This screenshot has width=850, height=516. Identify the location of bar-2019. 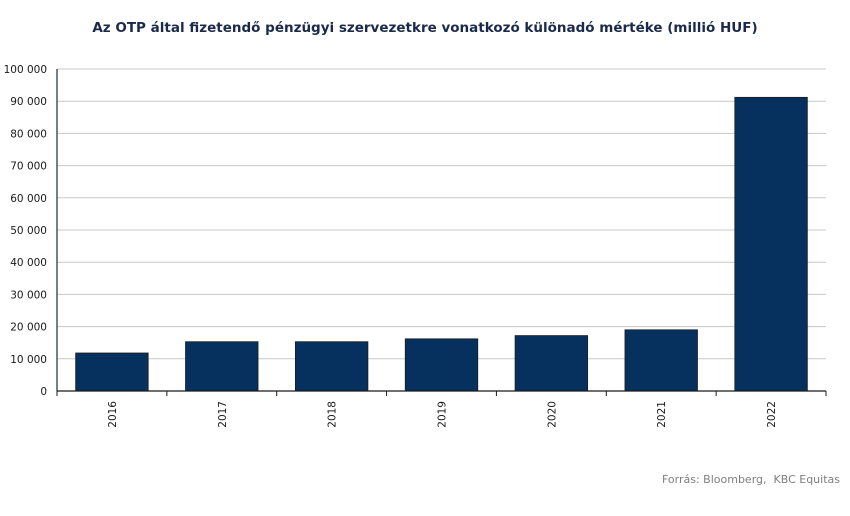
(441, 365).